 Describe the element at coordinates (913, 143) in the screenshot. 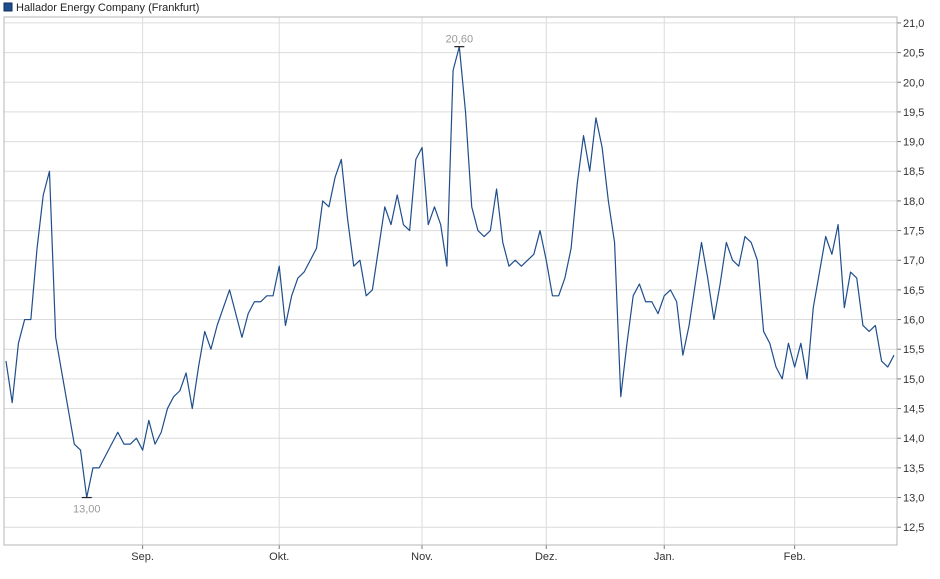

I see `y-tick-label: 19,0` at that location.